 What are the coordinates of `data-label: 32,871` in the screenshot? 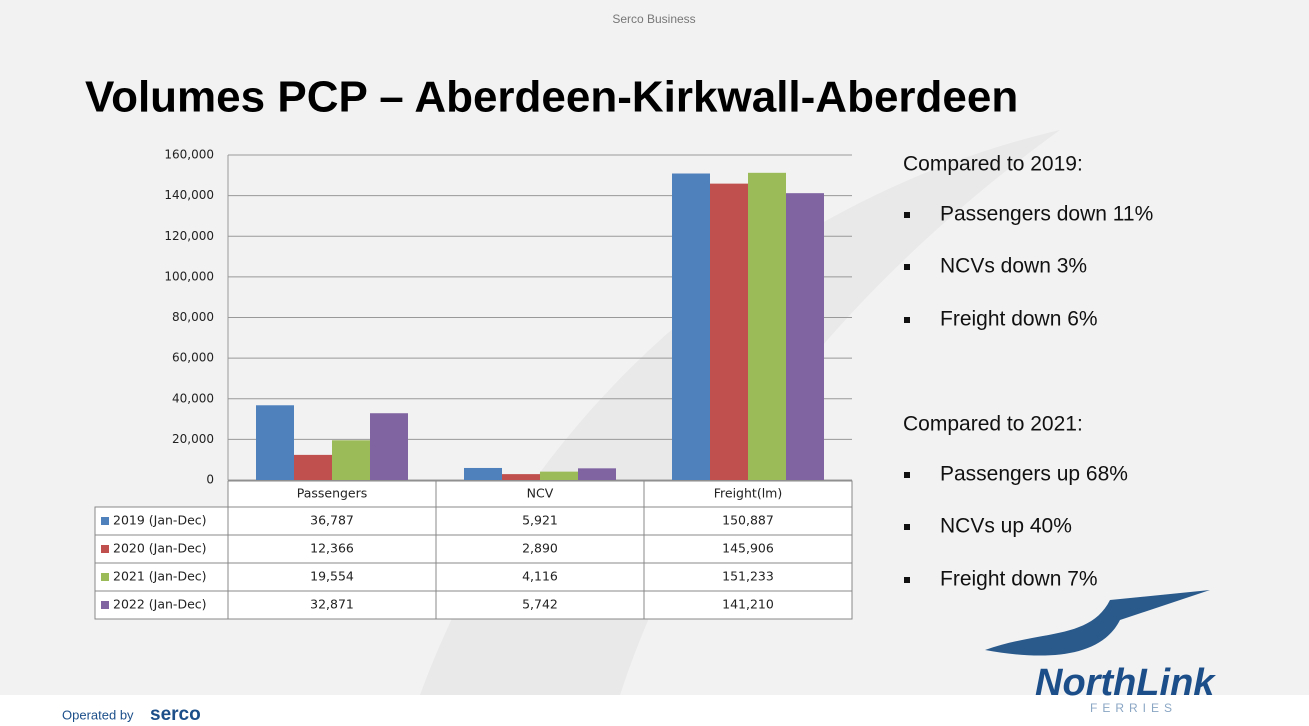 It's located at (332, 604).